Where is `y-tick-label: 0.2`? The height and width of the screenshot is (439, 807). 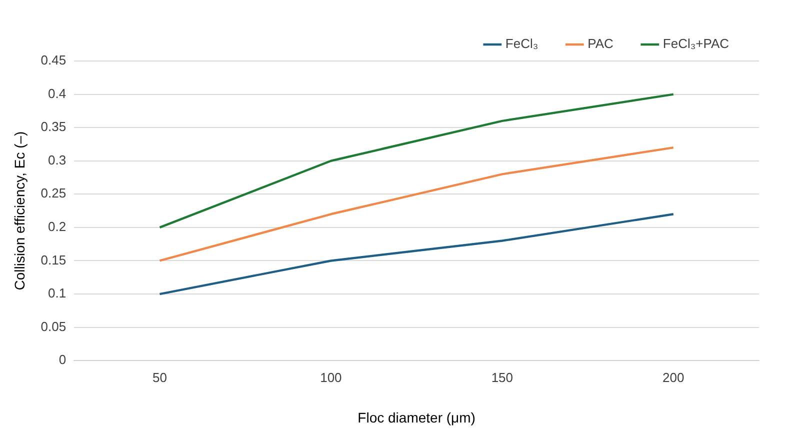
y-tick-label: 0.2 is located at coordinates (57, 226).